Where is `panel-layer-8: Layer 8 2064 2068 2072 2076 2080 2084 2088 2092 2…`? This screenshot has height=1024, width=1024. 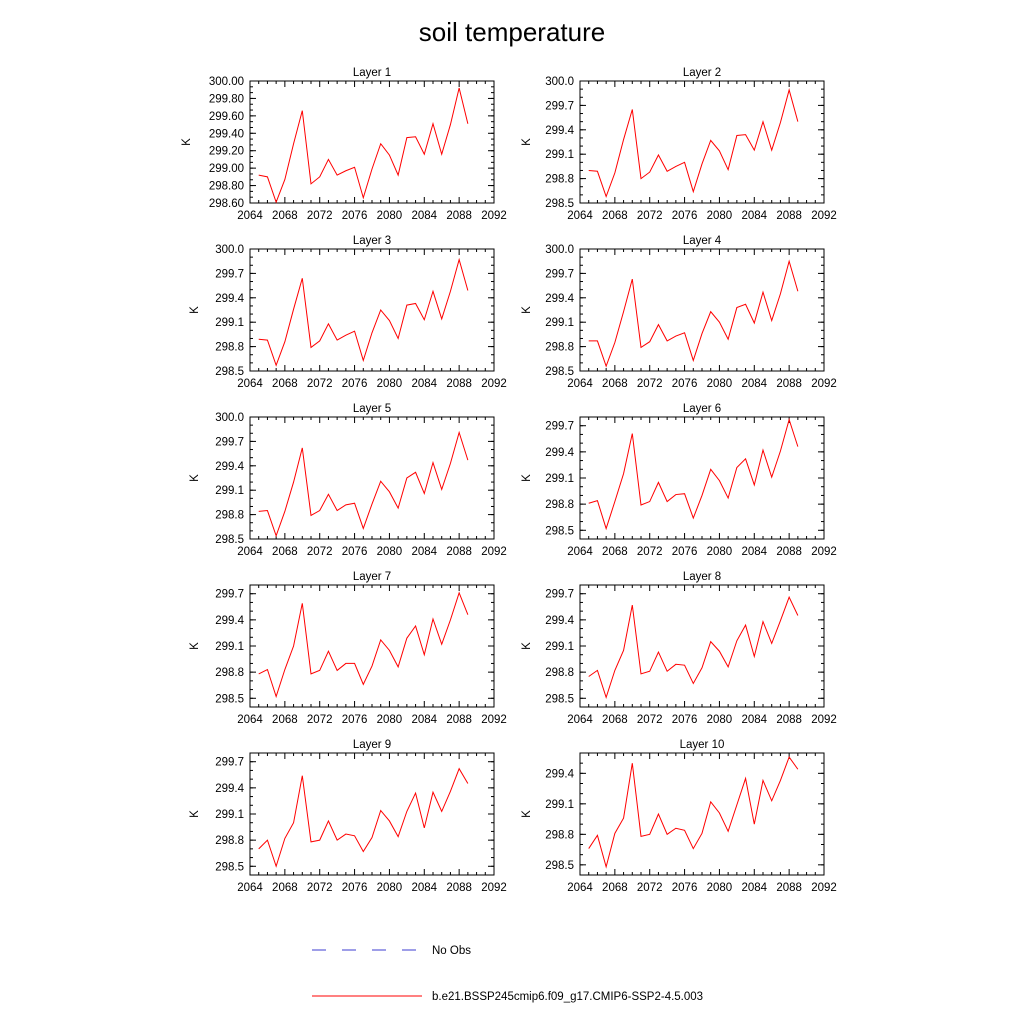 panel-layer-8: Layer 8 2064 2068 2072 2076 2080 2084 2088 2092 2… is located at coordinates (679, 648).